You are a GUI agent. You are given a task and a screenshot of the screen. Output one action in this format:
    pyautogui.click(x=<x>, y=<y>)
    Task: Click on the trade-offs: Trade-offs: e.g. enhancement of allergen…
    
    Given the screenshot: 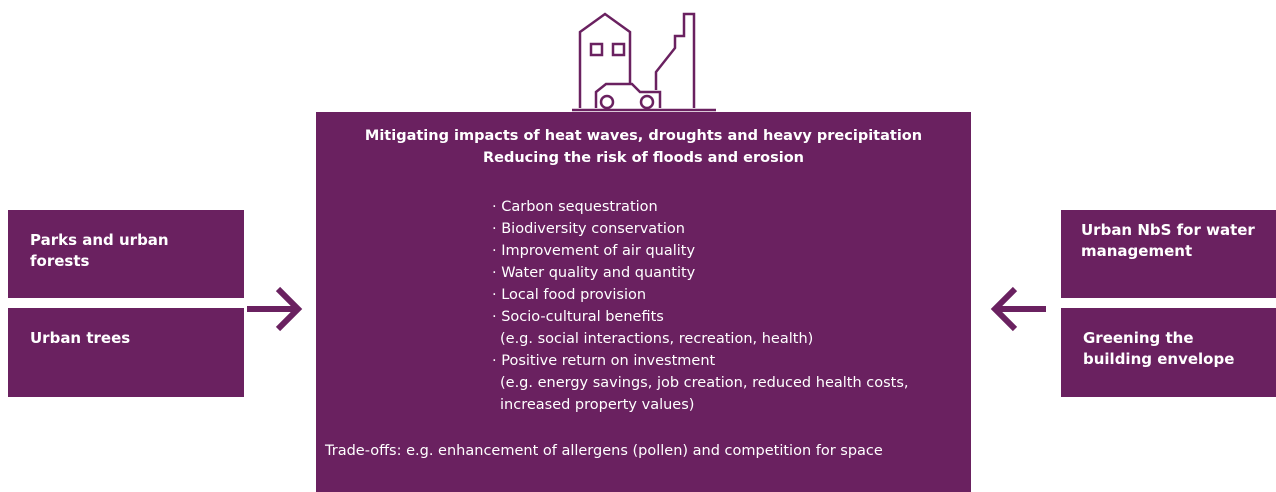 What is the action you would take?
    pyautogui.click(x=604, y=451)
    